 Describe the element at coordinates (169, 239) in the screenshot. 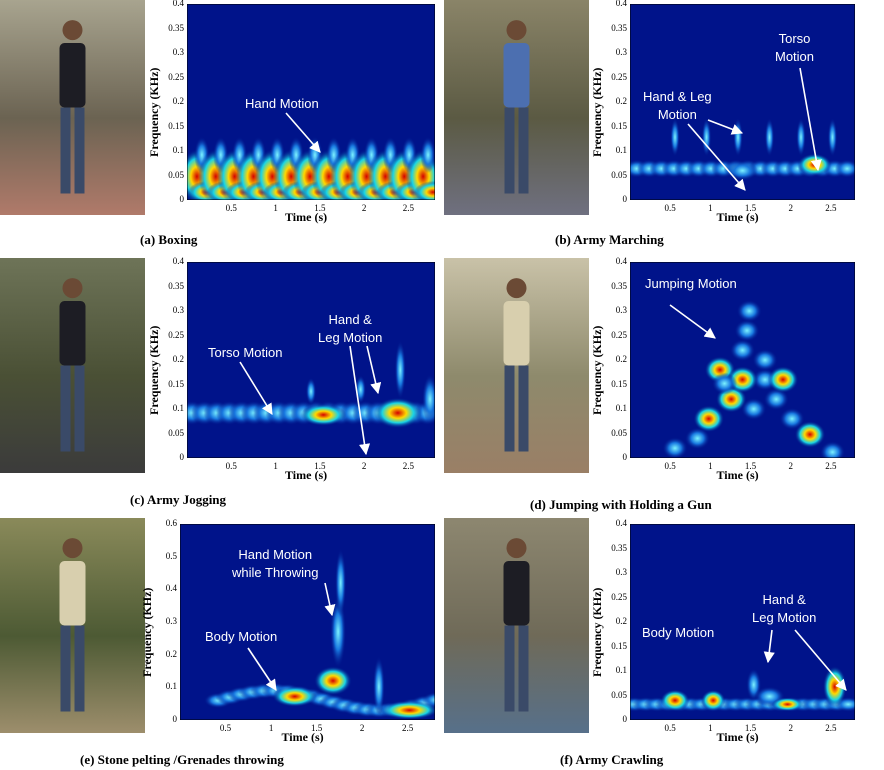

I see `panel-caption: (a) Boxing` at that location.